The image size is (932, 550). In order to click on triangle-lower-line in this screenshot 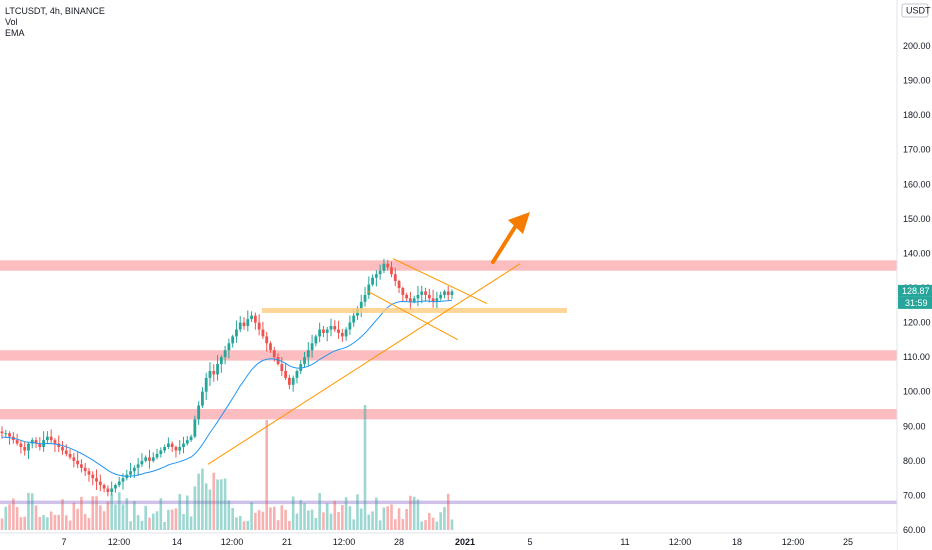, I will do `click(413, 316)`.